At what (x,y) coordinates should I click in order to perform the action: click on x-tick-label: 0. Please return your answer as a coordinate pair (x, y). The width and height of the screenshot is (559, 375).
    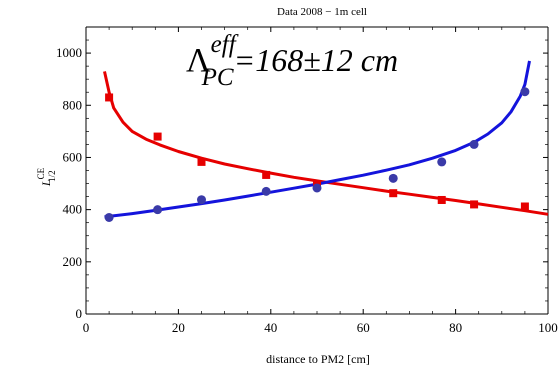
    Looking at the image, I should click on (86, 327).